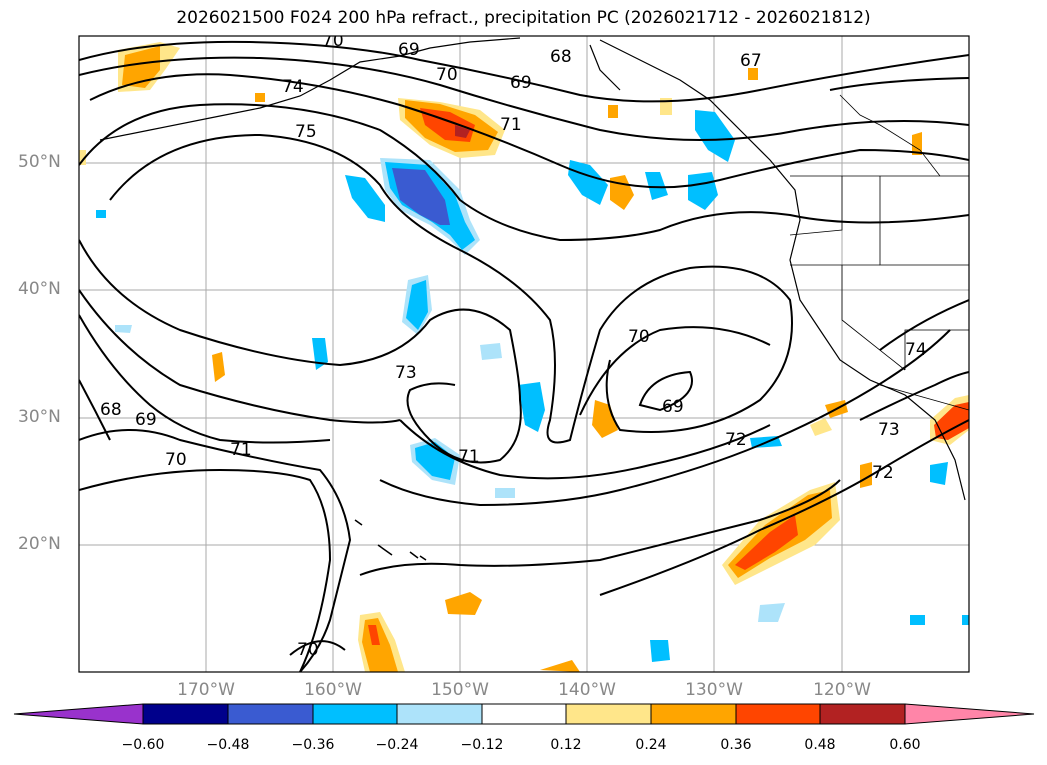 The height and width of the screenshot is (765, 1047). Describe the element at coordinates (736, 745) in the screenshot. I see `colorbar-tick-label: 0.36` at that location.